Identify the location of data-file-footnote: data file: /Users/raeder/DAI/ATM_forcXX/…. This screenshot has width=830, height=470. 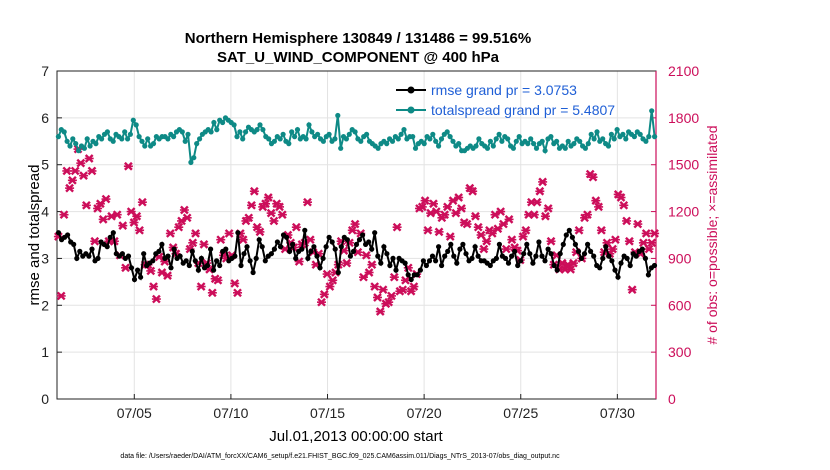
(340, 456).